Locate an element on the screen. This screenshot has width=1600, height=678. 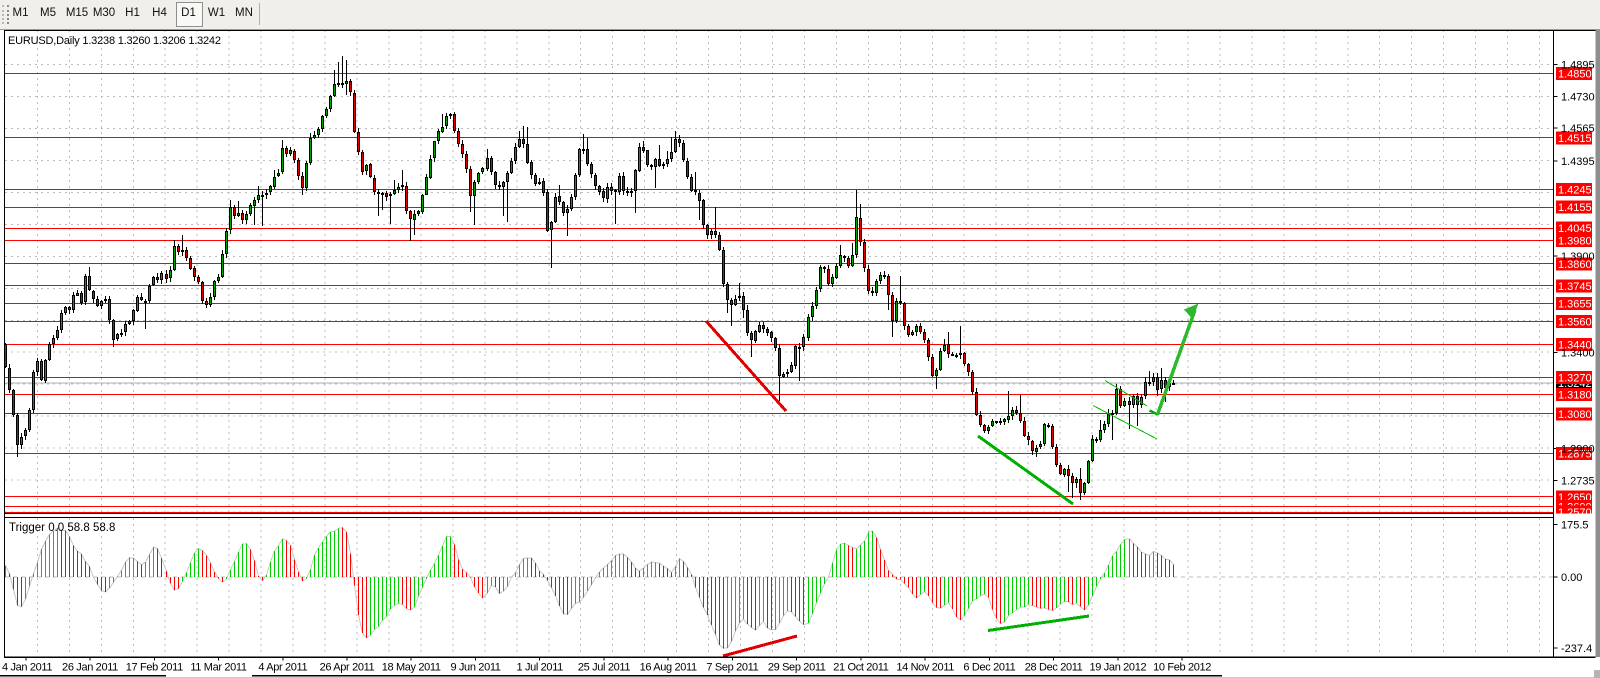
svg-text: 1.4730 is located at coordinates (1578, 97).